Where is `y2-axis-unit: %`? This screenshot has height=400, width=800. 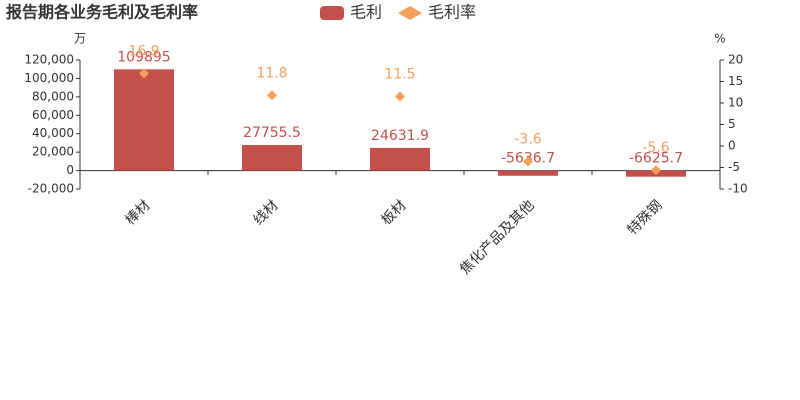 y2-axis-unit: % is located at coordinates (719, 39).